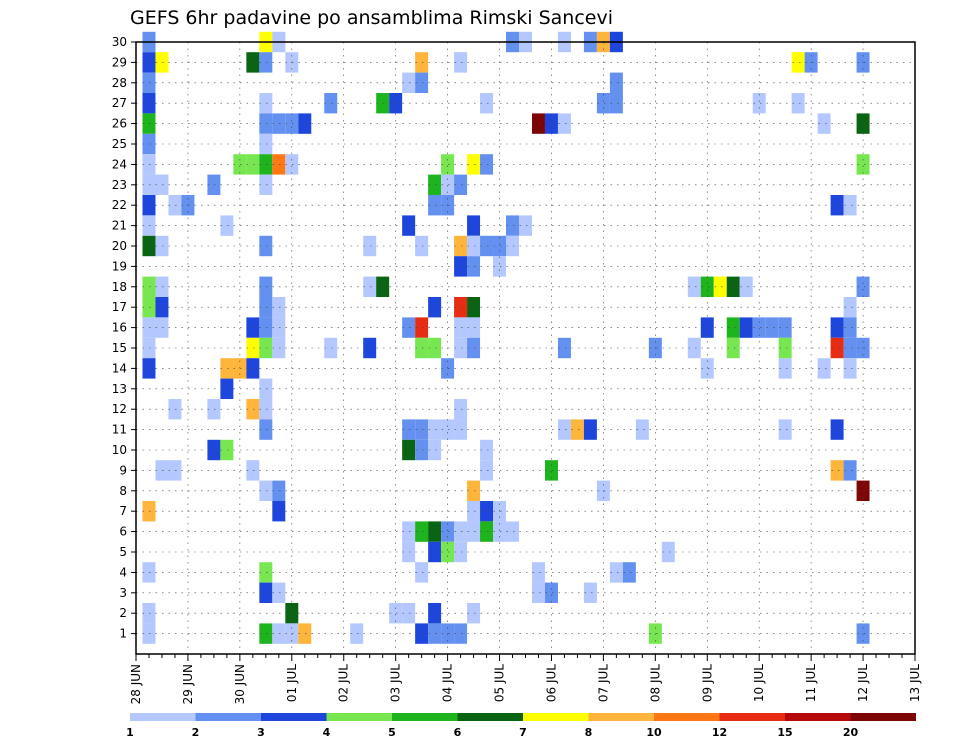  Describe the element at coordinates (811, 683) in the screenshot. I see `x-tick-label: 11 JUL` at that location.